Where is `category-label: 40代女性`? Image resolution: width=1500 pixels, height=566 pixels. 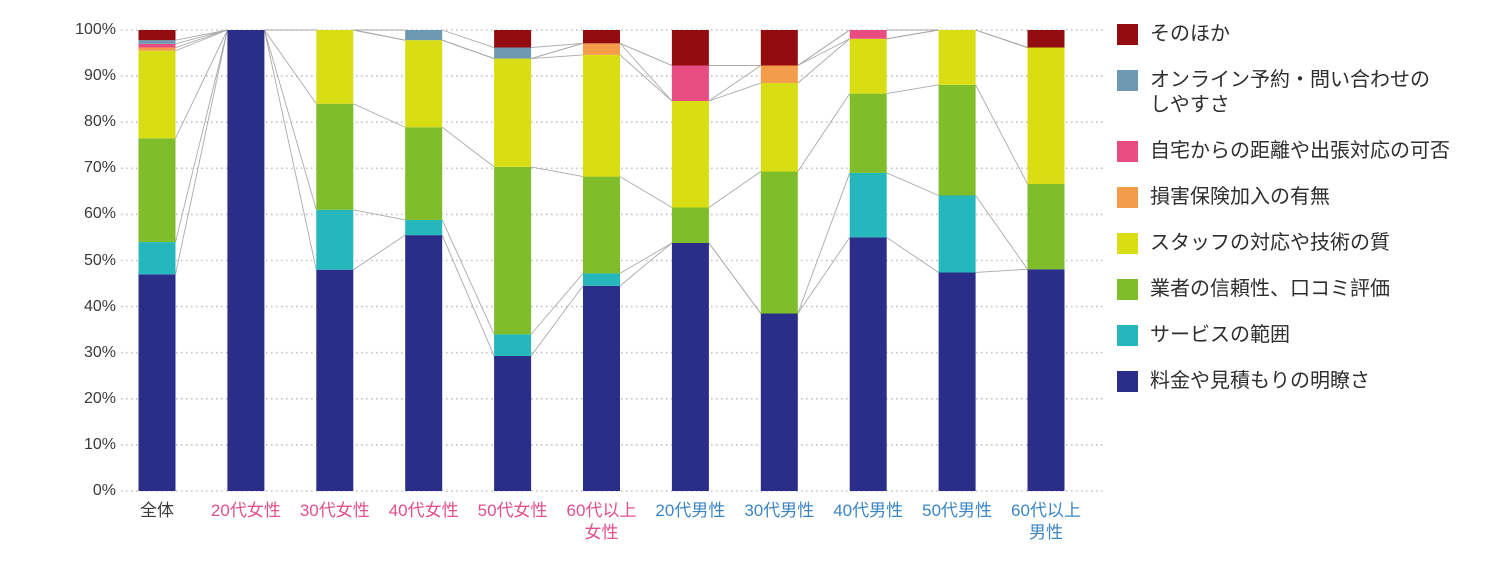 category-label: 40代女性 is located at coordinates (423, 510).